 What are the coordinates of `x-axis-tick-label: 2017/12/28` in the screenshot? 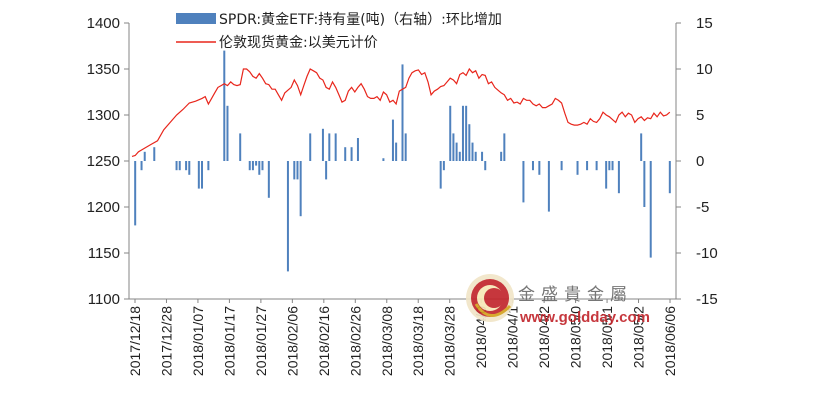 It's located at (166, 341).